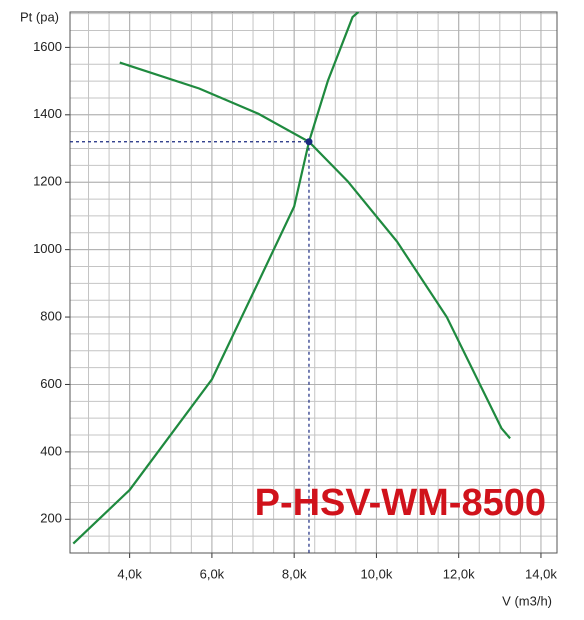 The image size is (584, 620). I want to click on y-tick-label: 400, so click(51, 450).